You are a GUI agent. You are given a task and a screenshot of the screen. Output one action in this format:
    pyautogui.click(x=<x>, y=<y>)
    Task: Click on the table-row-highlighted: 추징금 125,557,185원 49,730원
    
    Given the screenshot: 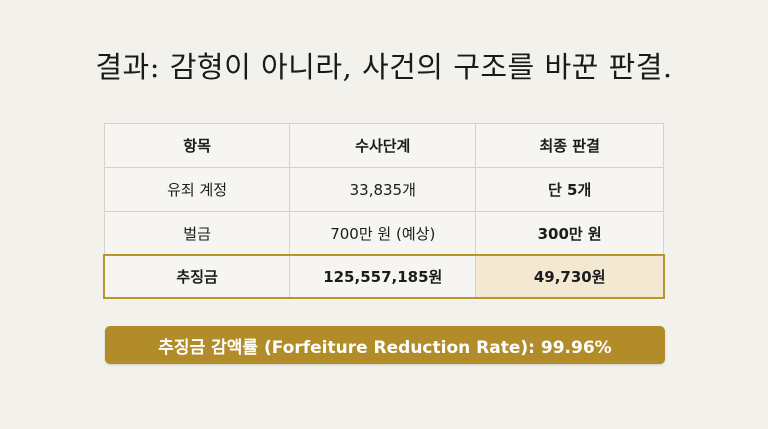 What is the action you would take?
    pyautogui.click(x=383, y=276)
    